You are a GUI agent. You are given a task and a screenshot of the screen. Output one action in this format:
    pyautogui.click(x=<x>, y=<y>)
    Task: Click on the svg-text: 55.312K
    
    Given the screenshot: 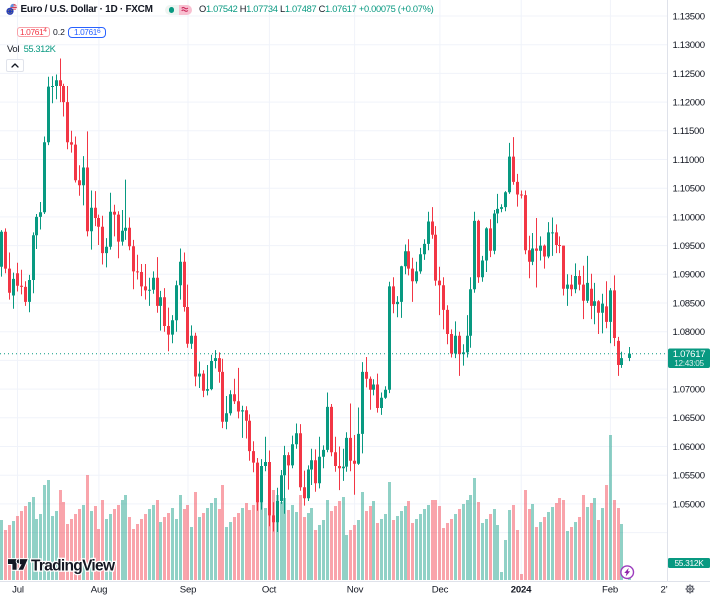 What is the action you would take?
    pyautogui.click(x=689, y=563)
    